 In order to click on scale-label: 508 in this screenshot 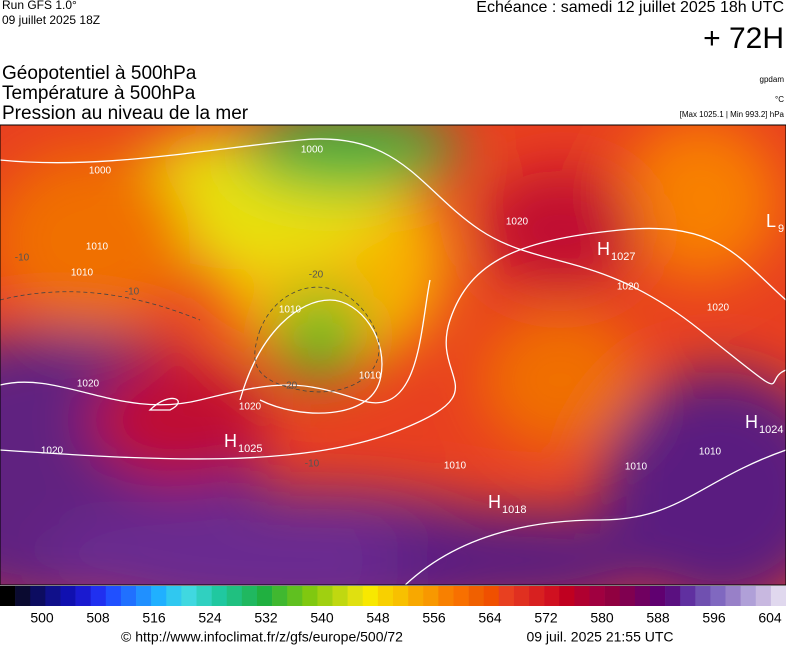, I will do `click(98, 618)`.